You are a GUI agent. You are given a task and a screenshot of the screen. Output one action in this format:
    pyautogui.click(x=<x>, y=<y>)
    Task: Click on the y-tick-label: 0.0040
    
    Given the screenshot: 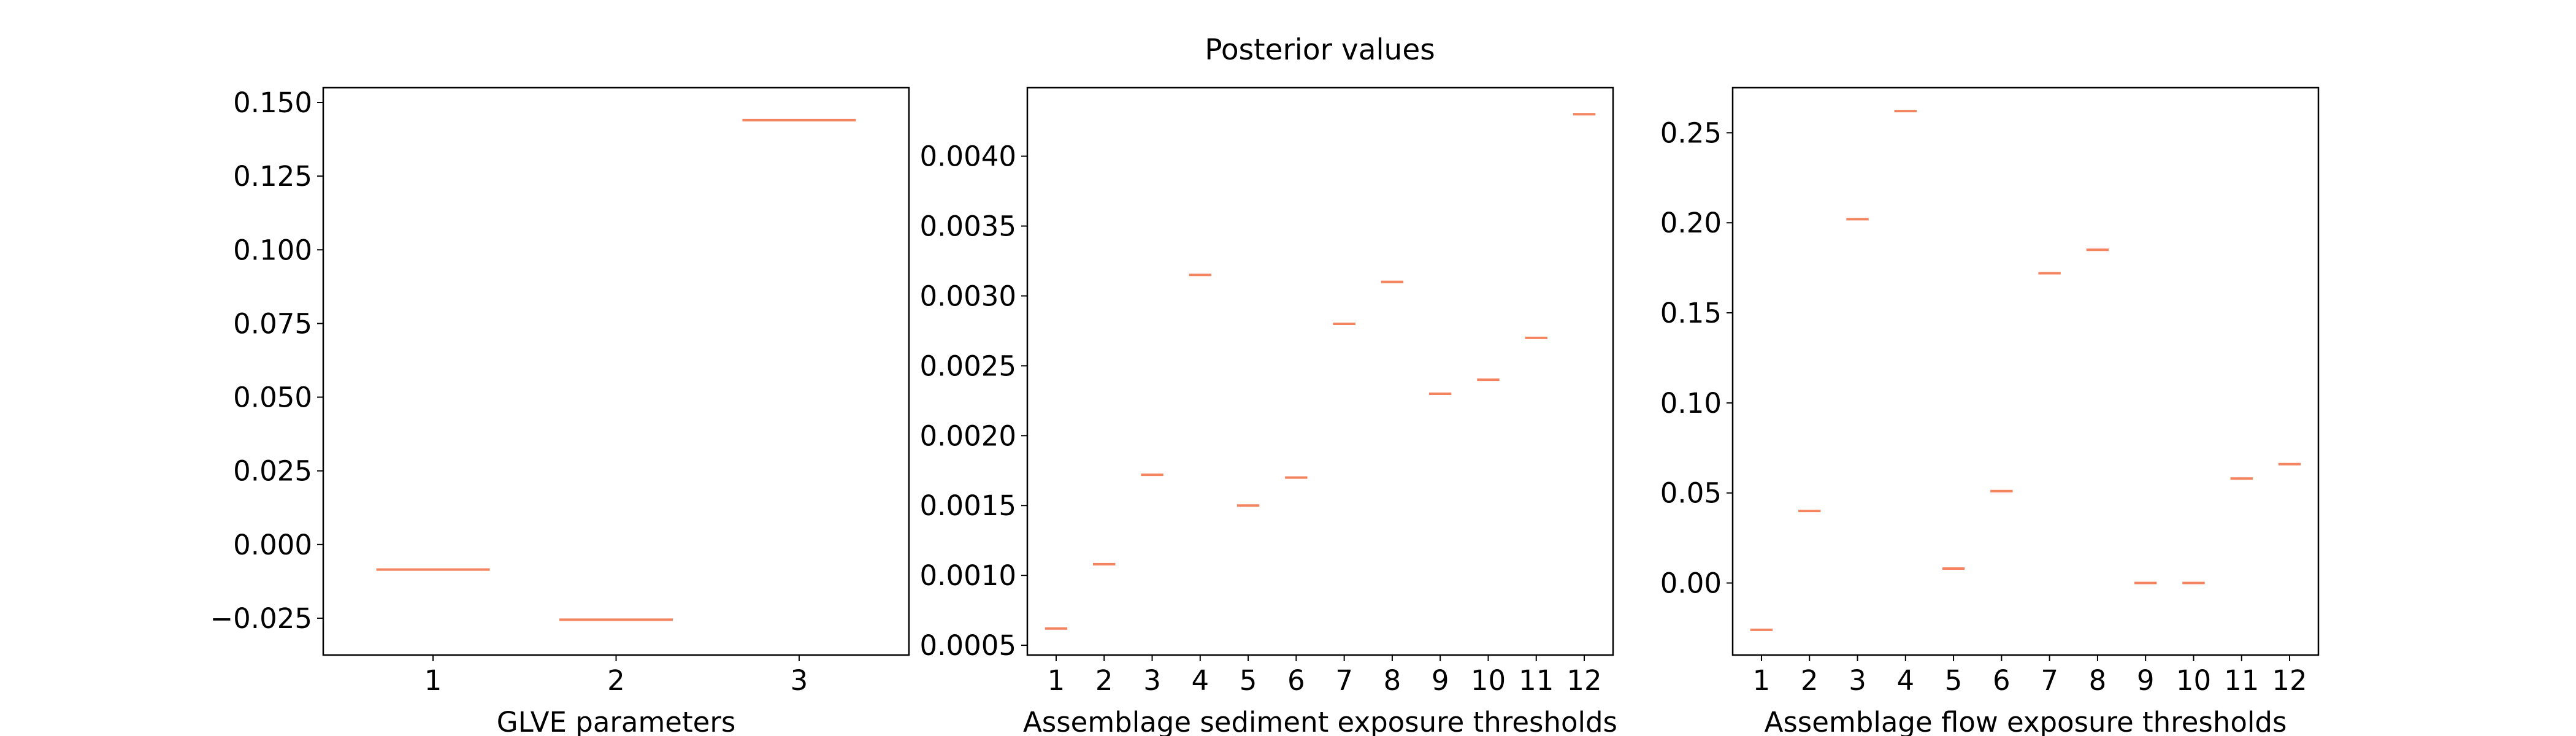 What is the action you would take?
    pyautogui.click(x=968, y=156)
    